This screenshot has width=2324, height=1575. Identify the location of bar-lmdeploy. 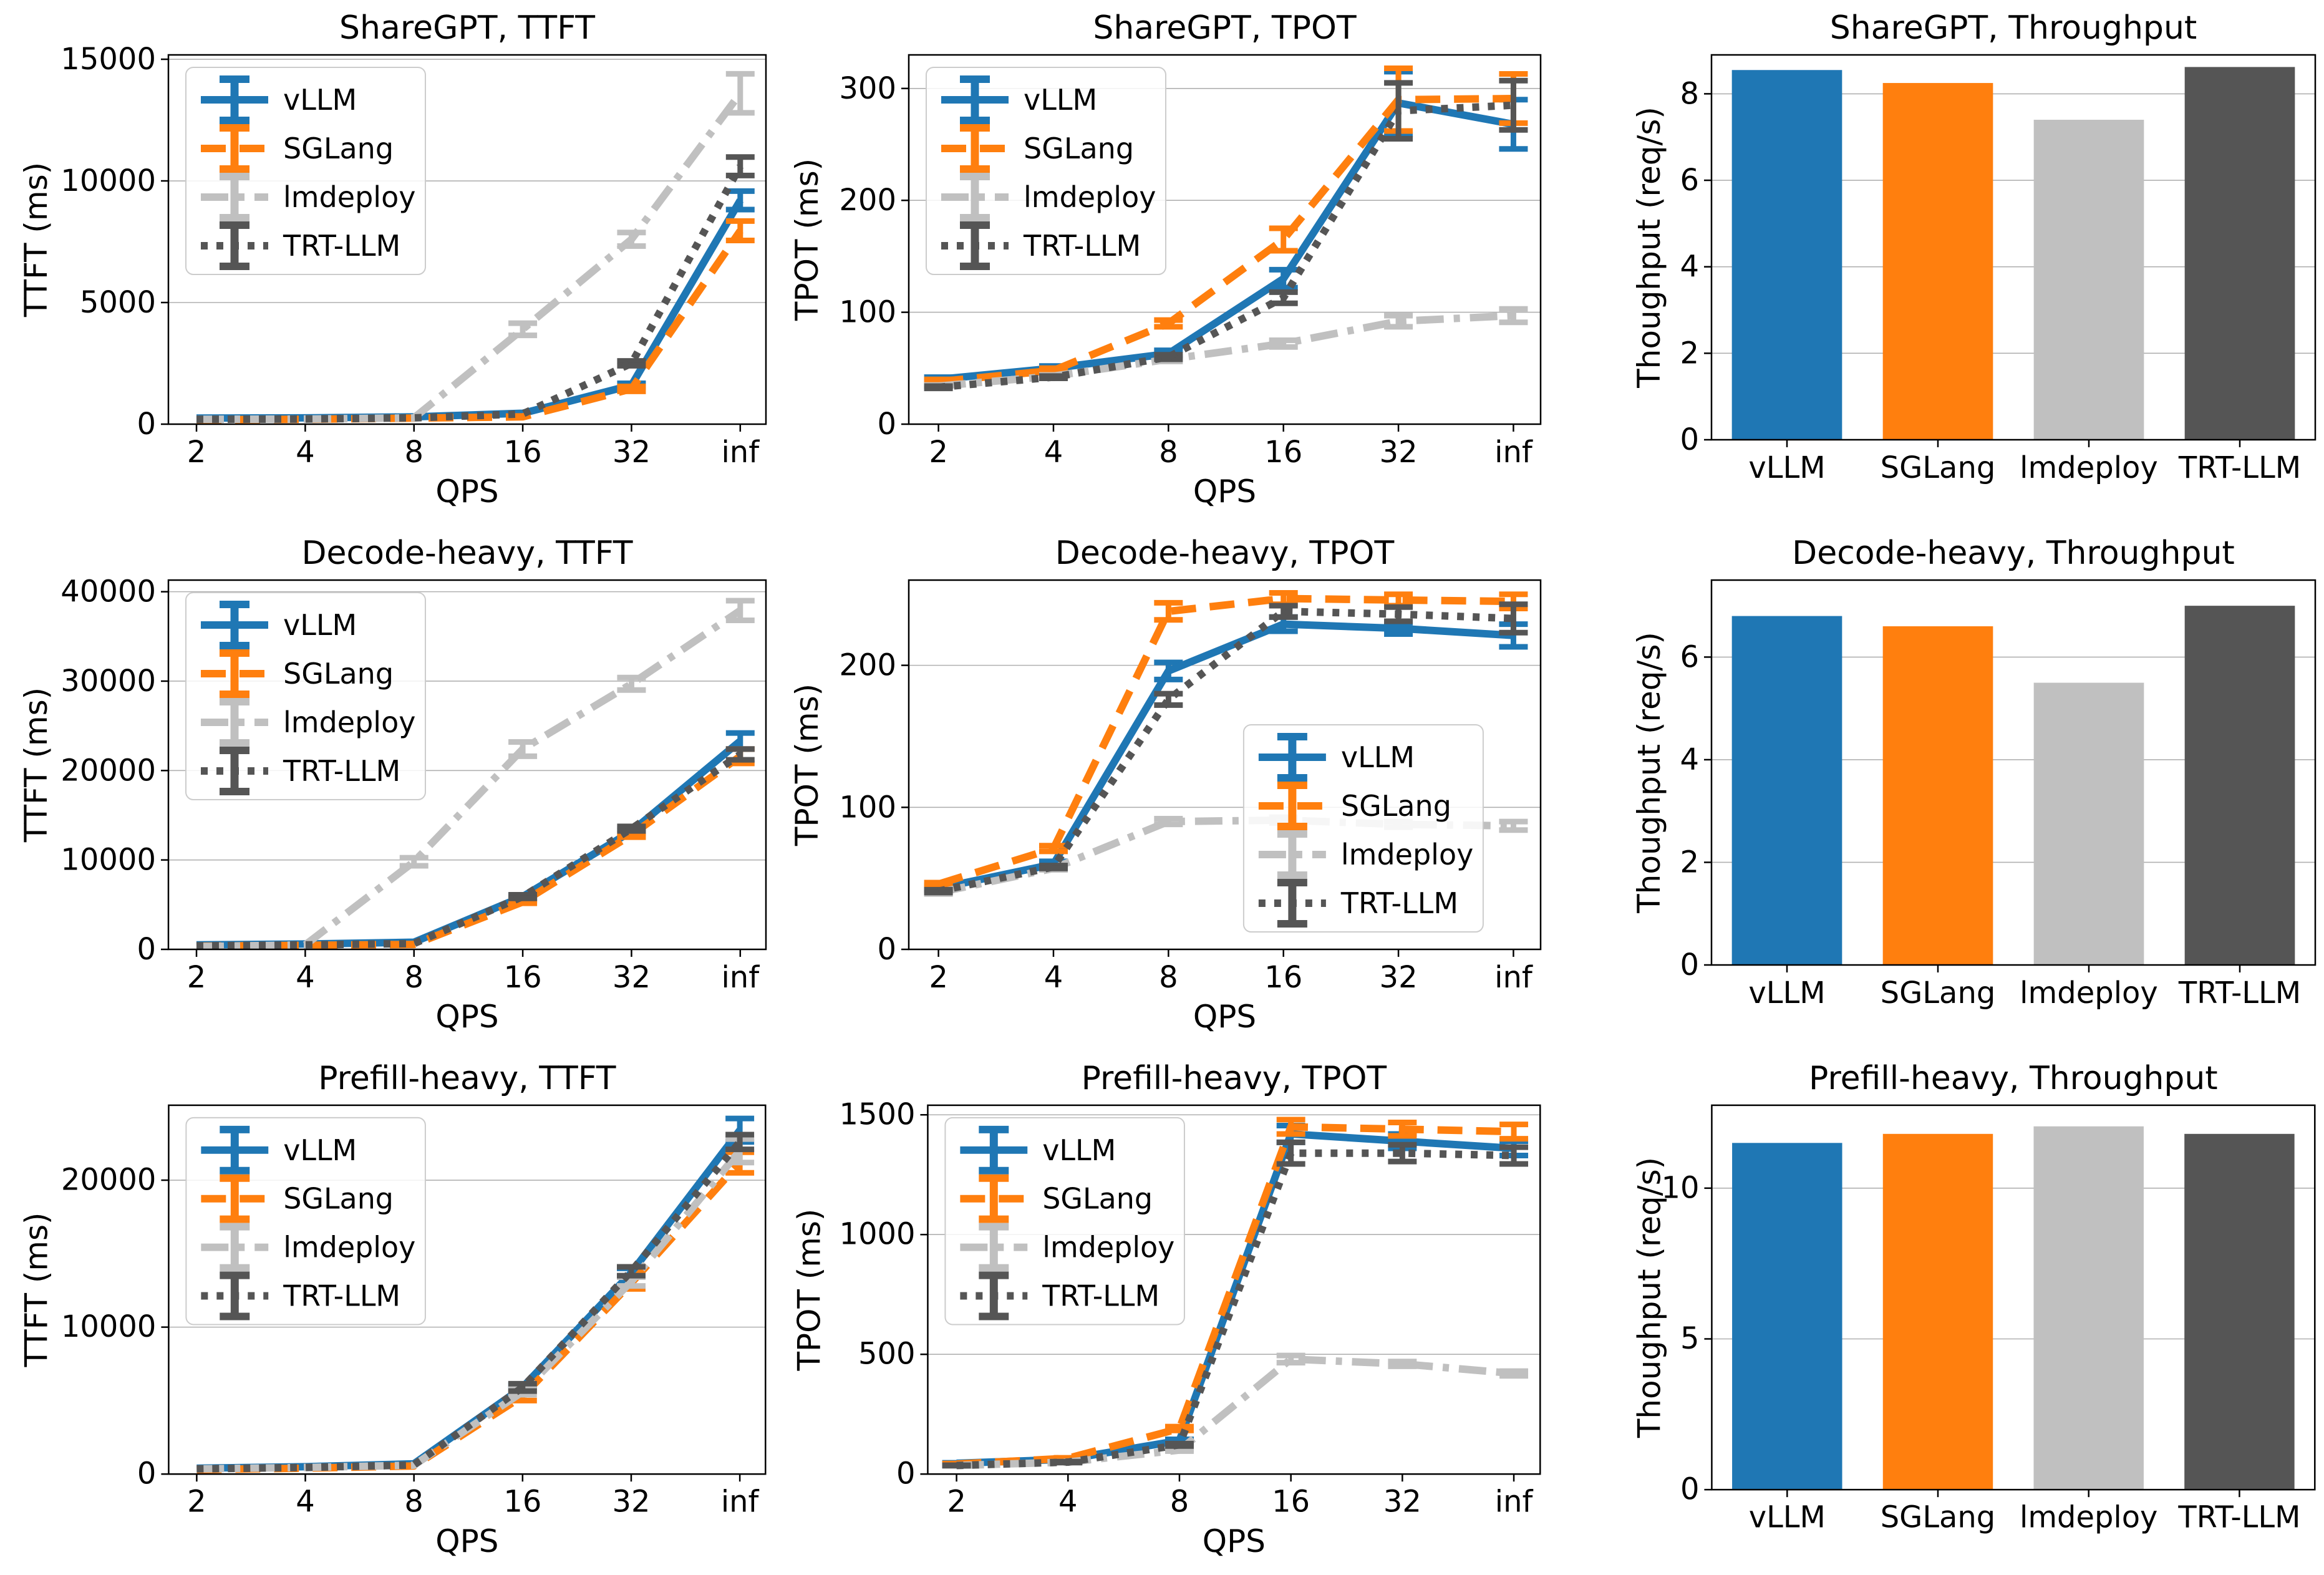
(2088, 279).